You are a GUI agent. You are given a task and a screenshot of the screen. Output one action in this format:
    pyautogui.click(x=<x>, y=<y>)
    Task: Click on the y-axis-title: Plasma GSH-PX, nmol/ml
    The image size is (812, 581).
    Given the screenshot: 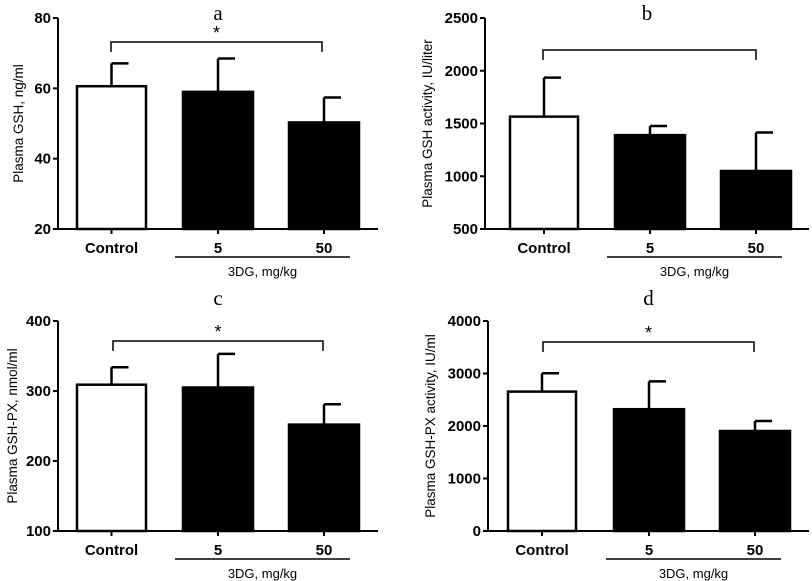 What is the action you would take?
    pyautogui.click(x=12, y=425)
    